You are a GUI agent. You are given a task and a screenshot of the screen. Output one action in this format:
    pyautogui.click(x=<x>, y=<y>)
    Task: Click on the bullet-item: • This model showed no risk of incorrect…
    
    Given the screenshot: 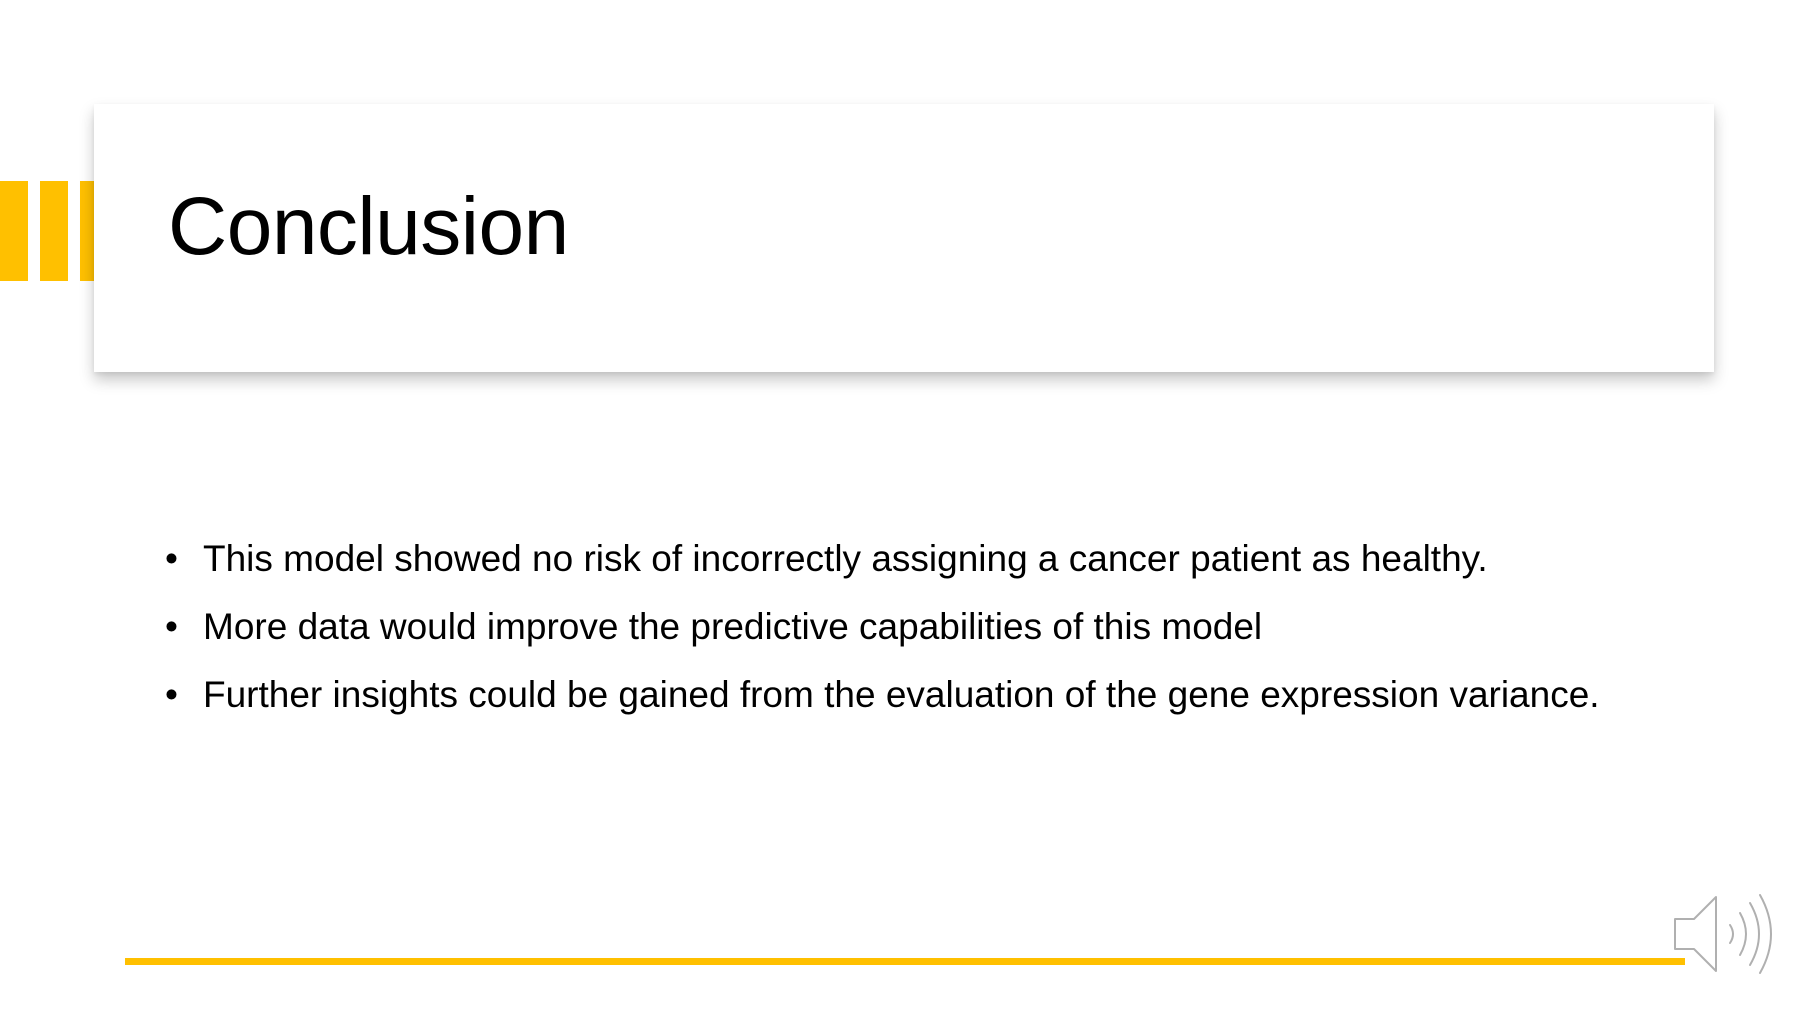 What is the action you would take?
    pyautogui.click(x=895, y=559)
    